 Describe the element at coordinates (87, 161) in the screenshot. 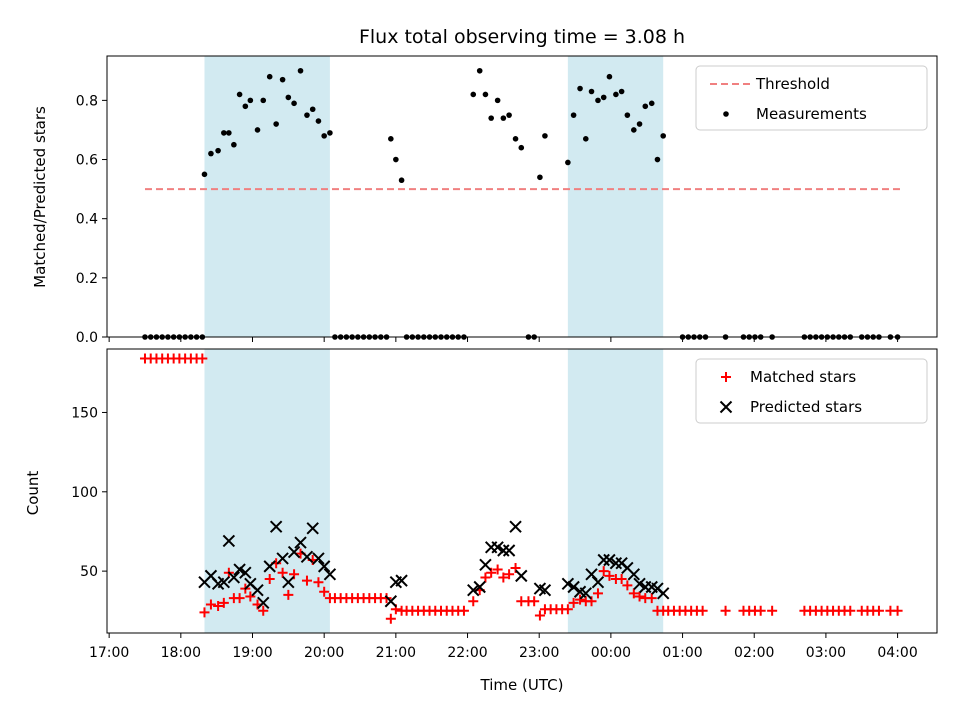

I see `y-tick-label: 0.6` at that location.